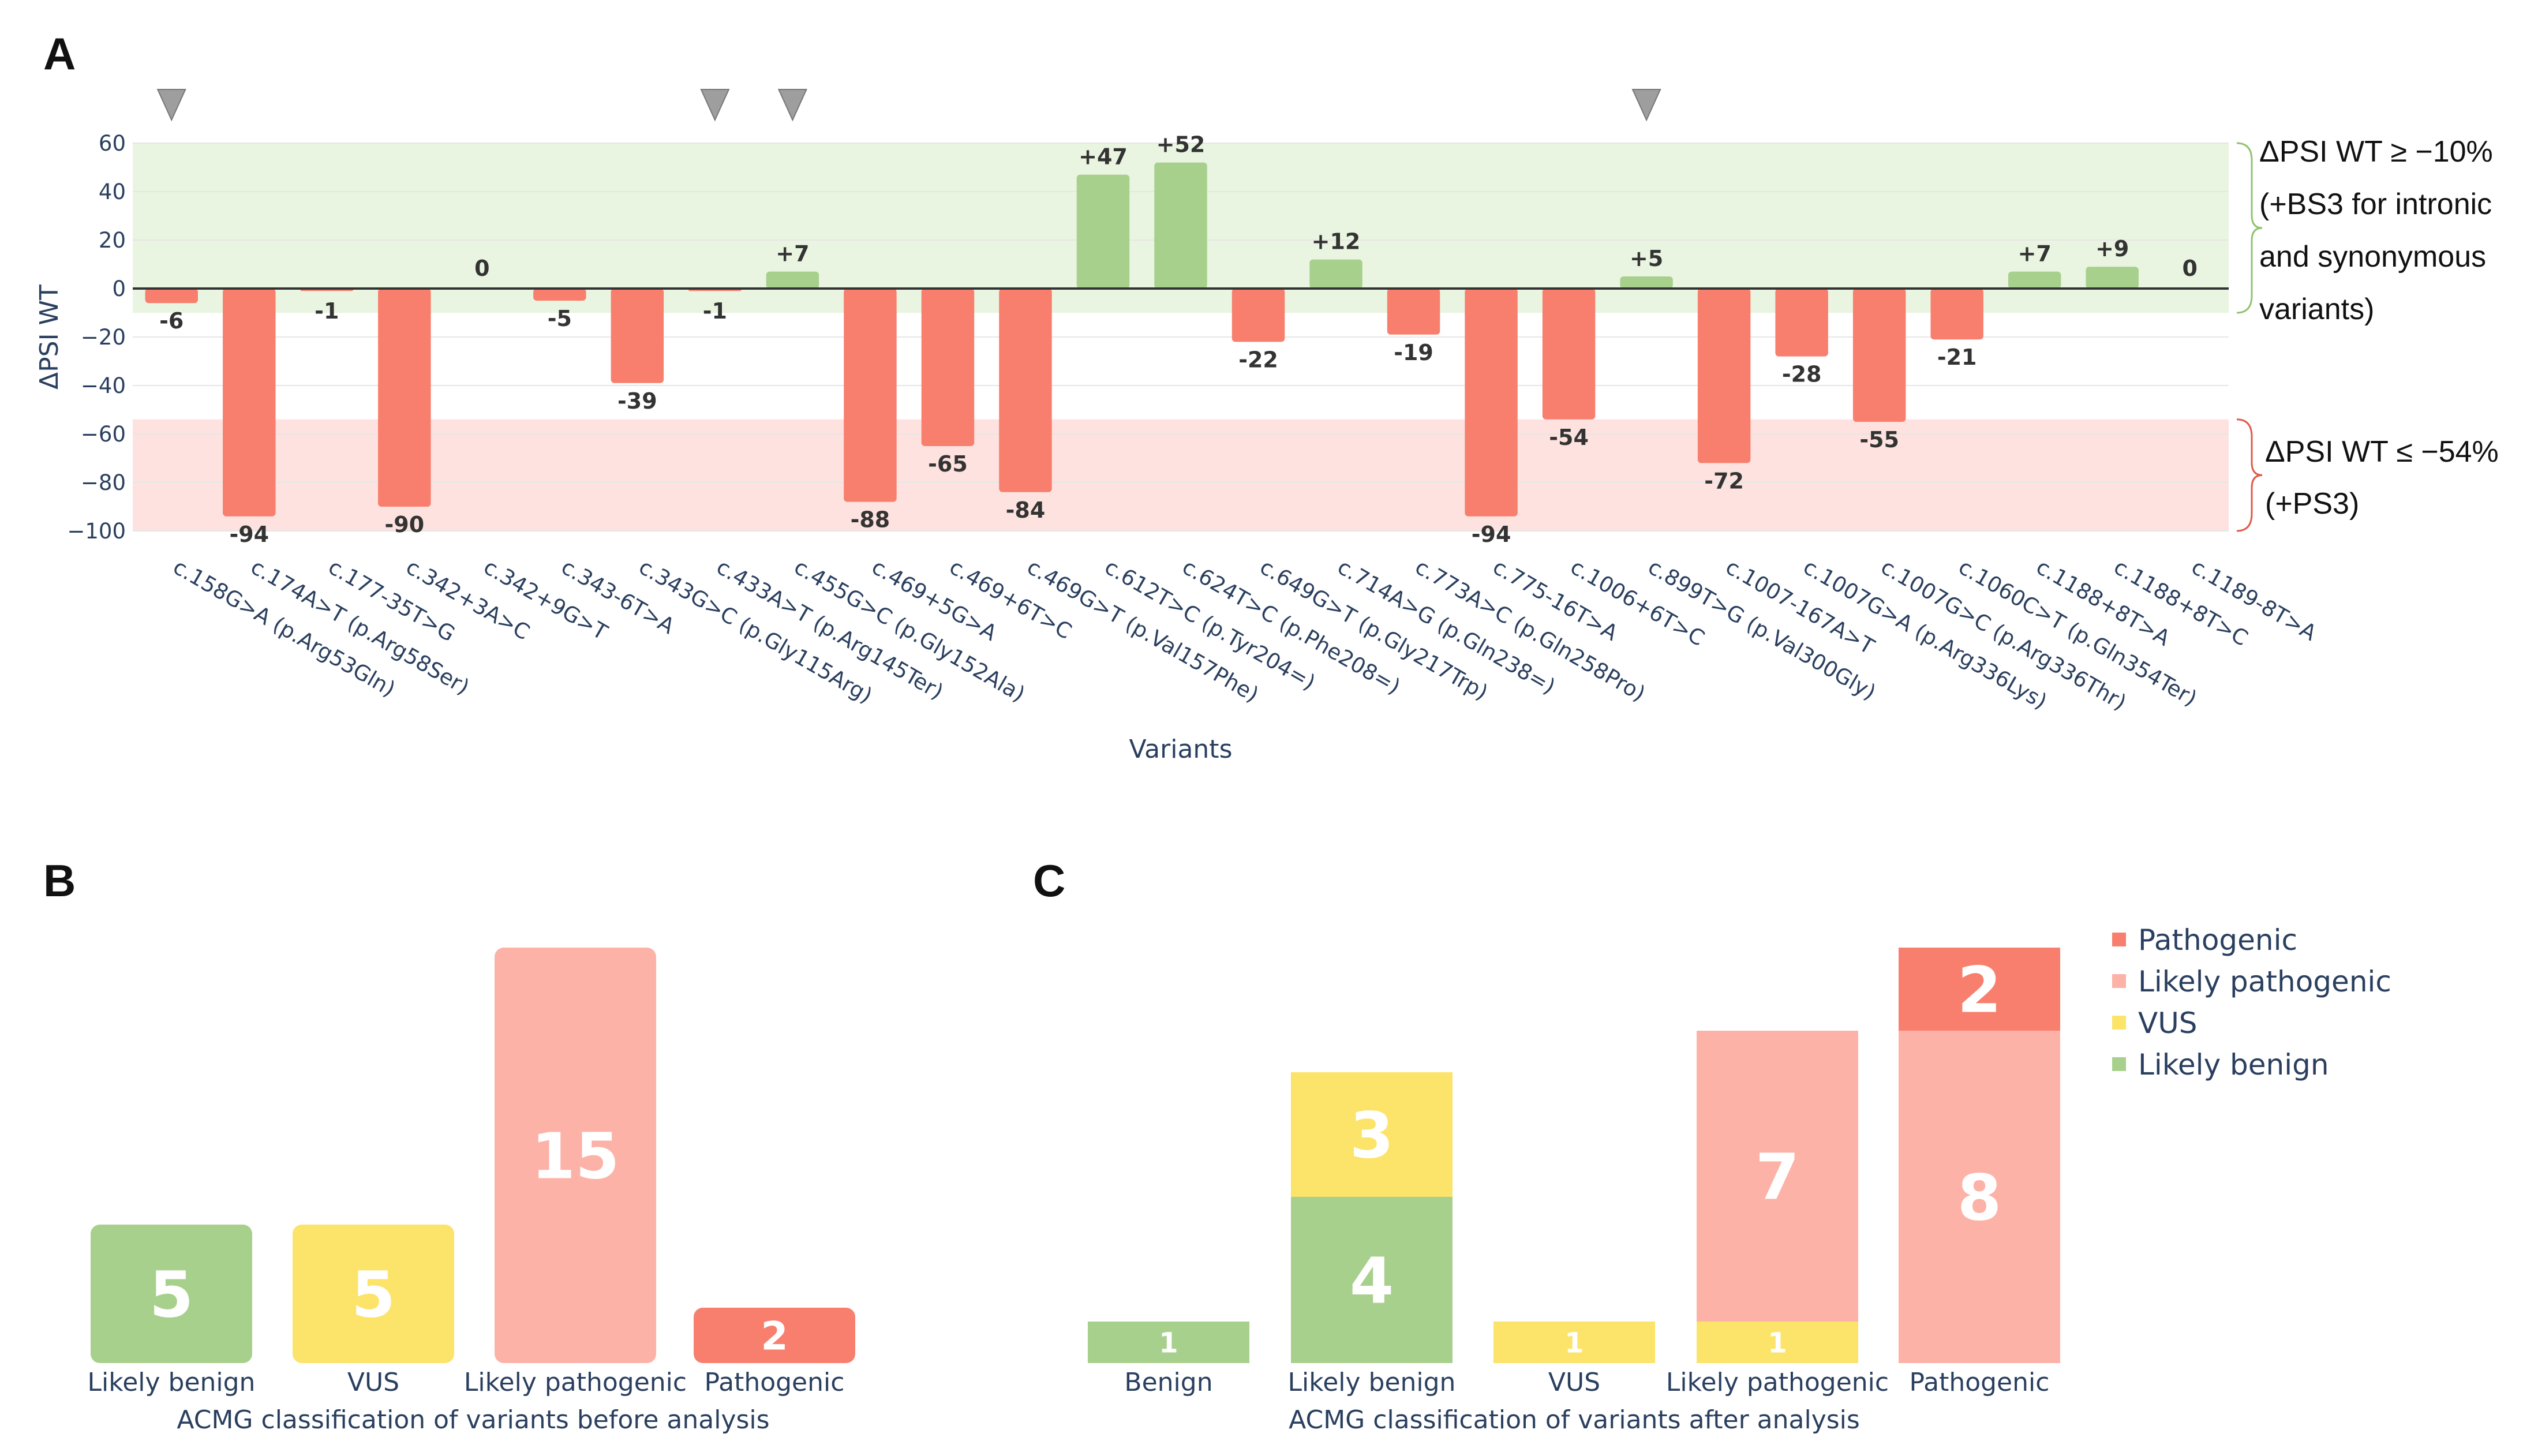 This screenshot has height=1456, width=2538. I want to click on segment-count-label: 4, so click(1372, 1281).